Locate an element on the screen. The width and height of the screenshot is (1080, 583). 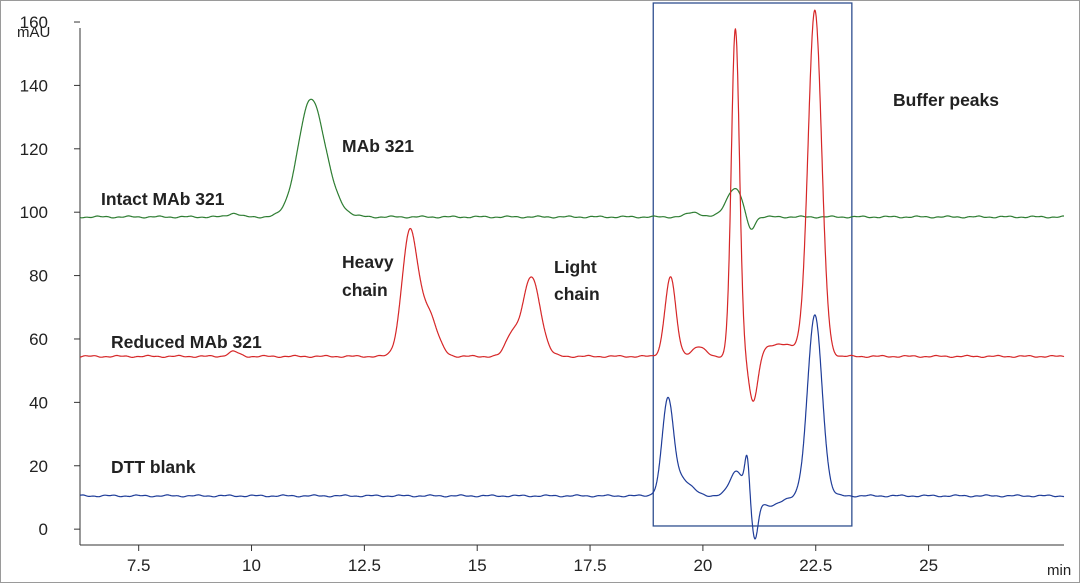
x-tick-label: 20 is located at coordinates (702, 565).